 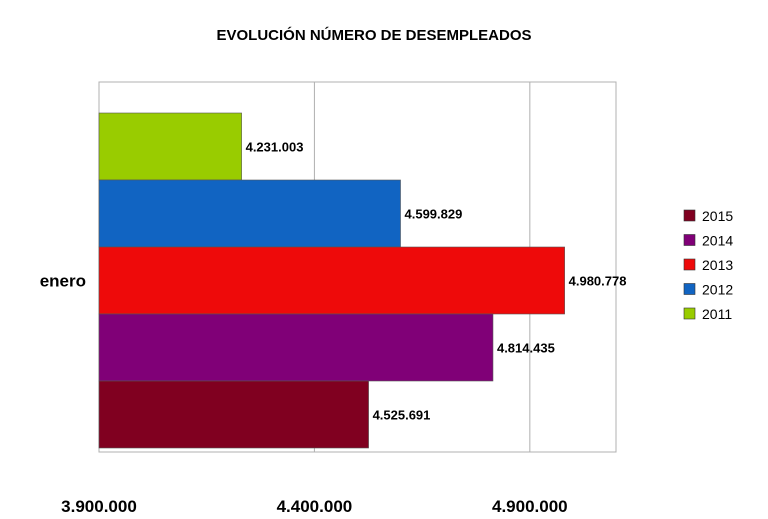 I want to click on data-label-2013: 4.980.778, so click(x=598, y=281).